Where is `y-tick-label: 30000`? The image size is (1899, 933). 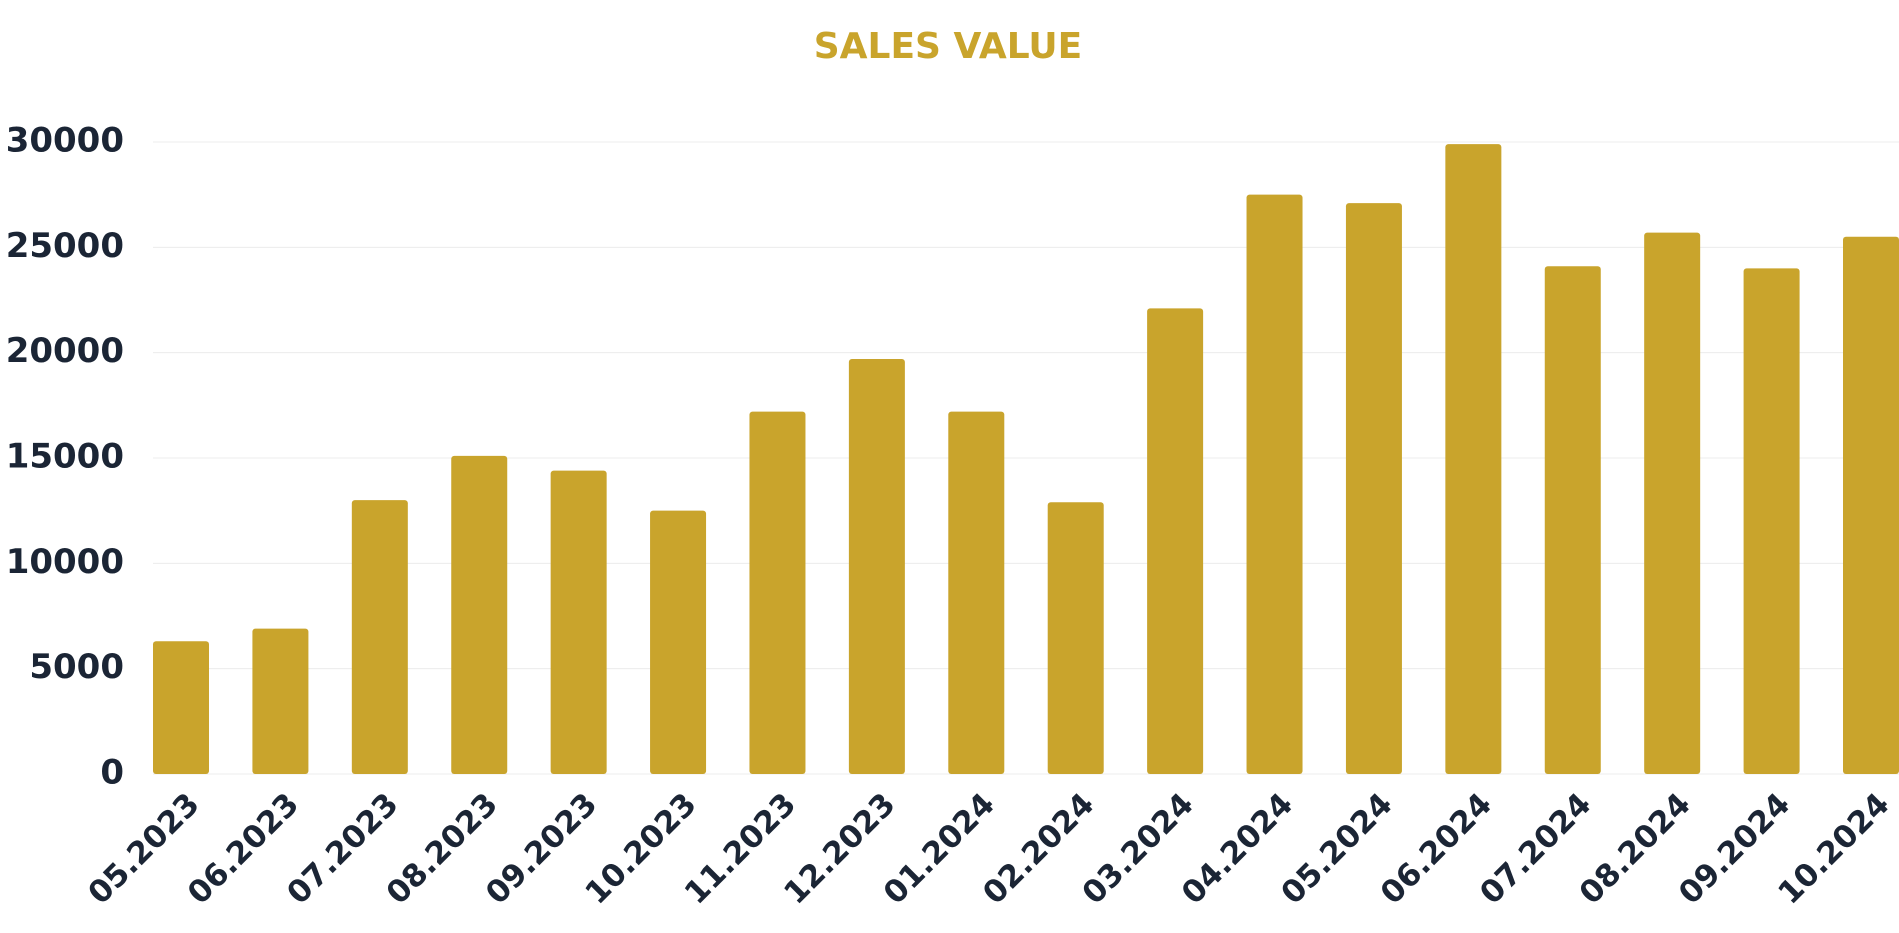
y-tick-label: 30000 is located at coordinates (65, 141).